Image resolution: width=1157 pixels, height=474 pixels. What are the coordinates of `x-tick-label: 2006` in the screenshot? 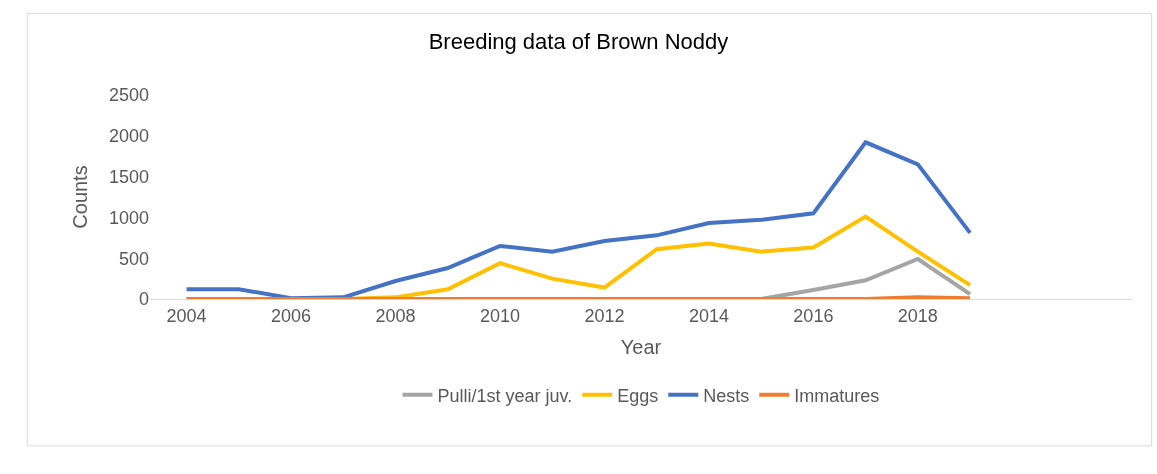 It's located at (291, 315).